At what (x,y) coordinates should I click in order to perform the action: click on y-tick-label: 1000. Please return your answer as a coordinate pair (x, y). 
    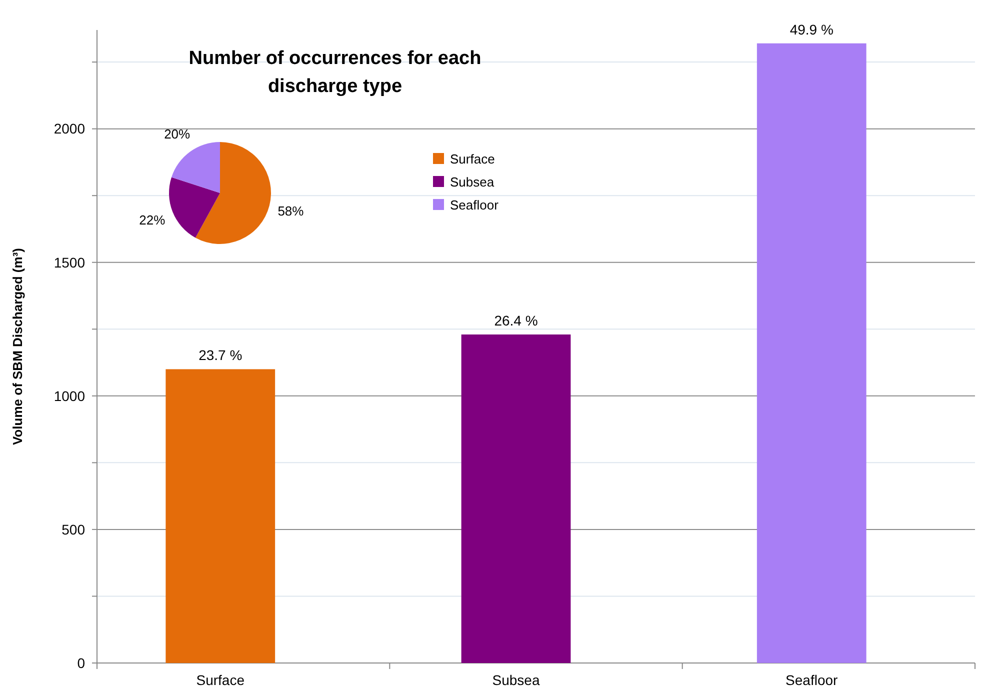
    Looking at the image, I should click on (70, 396).